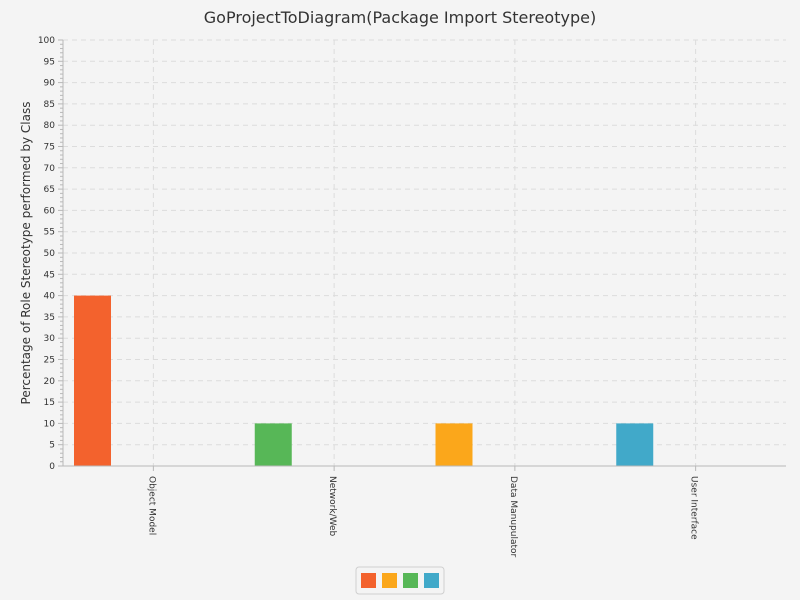 This screenshot has height=600, width=800. What do you see at coordinates (50, 339) in the screenshot?
I see `y-tick-label: 30` at bounding box center [50, 339].